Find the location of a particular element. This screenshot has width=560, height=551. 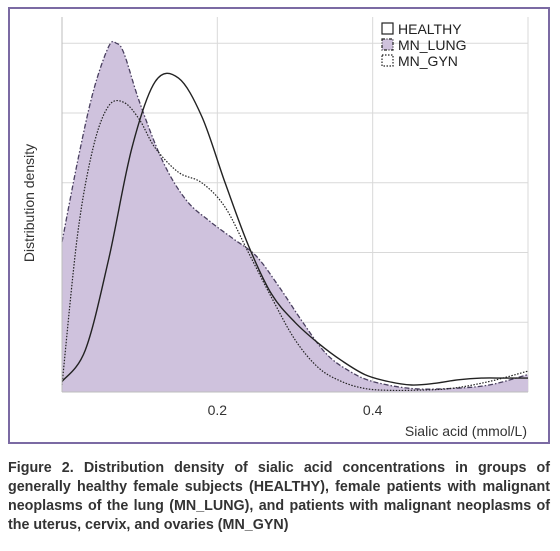

legend-label: MN_GYN is located at coordinates (428, 61).